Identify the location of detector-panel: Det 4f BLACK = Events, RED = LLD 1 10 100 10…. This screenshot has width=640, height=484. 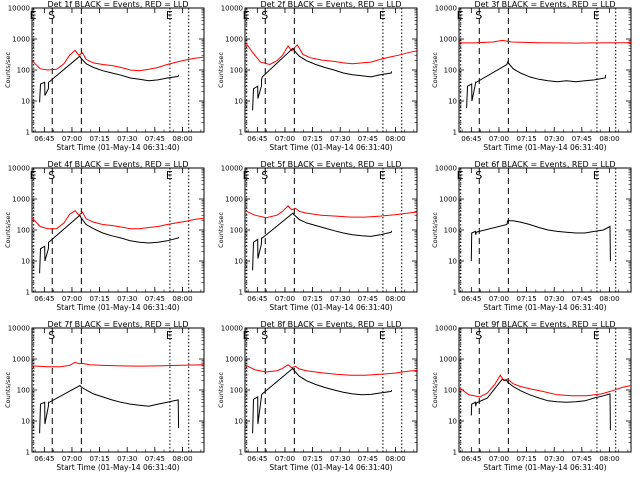
(104, 236).